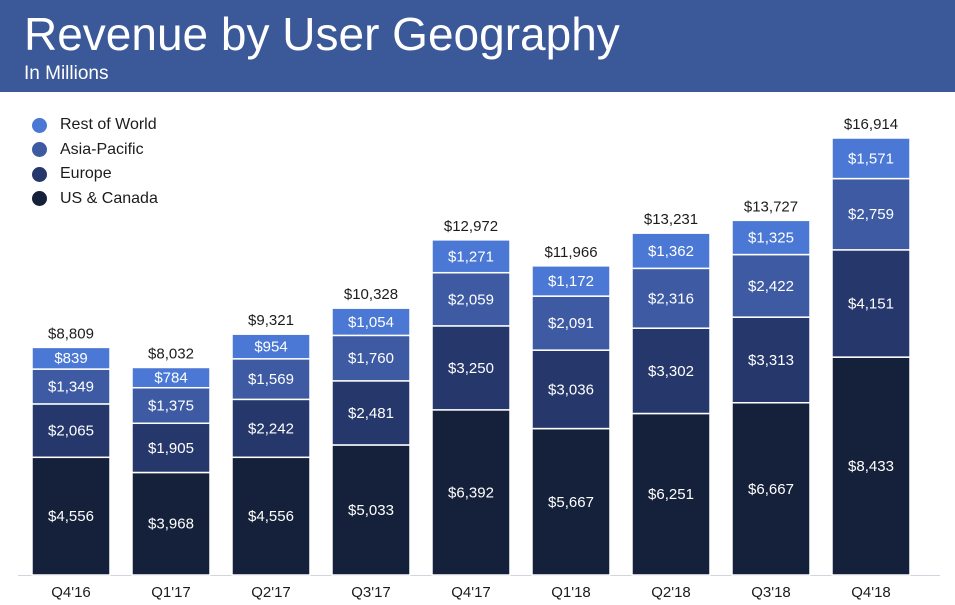 The image size is (955, 605). I want to click on legend-item-europe: Europe, so click(95, 174).